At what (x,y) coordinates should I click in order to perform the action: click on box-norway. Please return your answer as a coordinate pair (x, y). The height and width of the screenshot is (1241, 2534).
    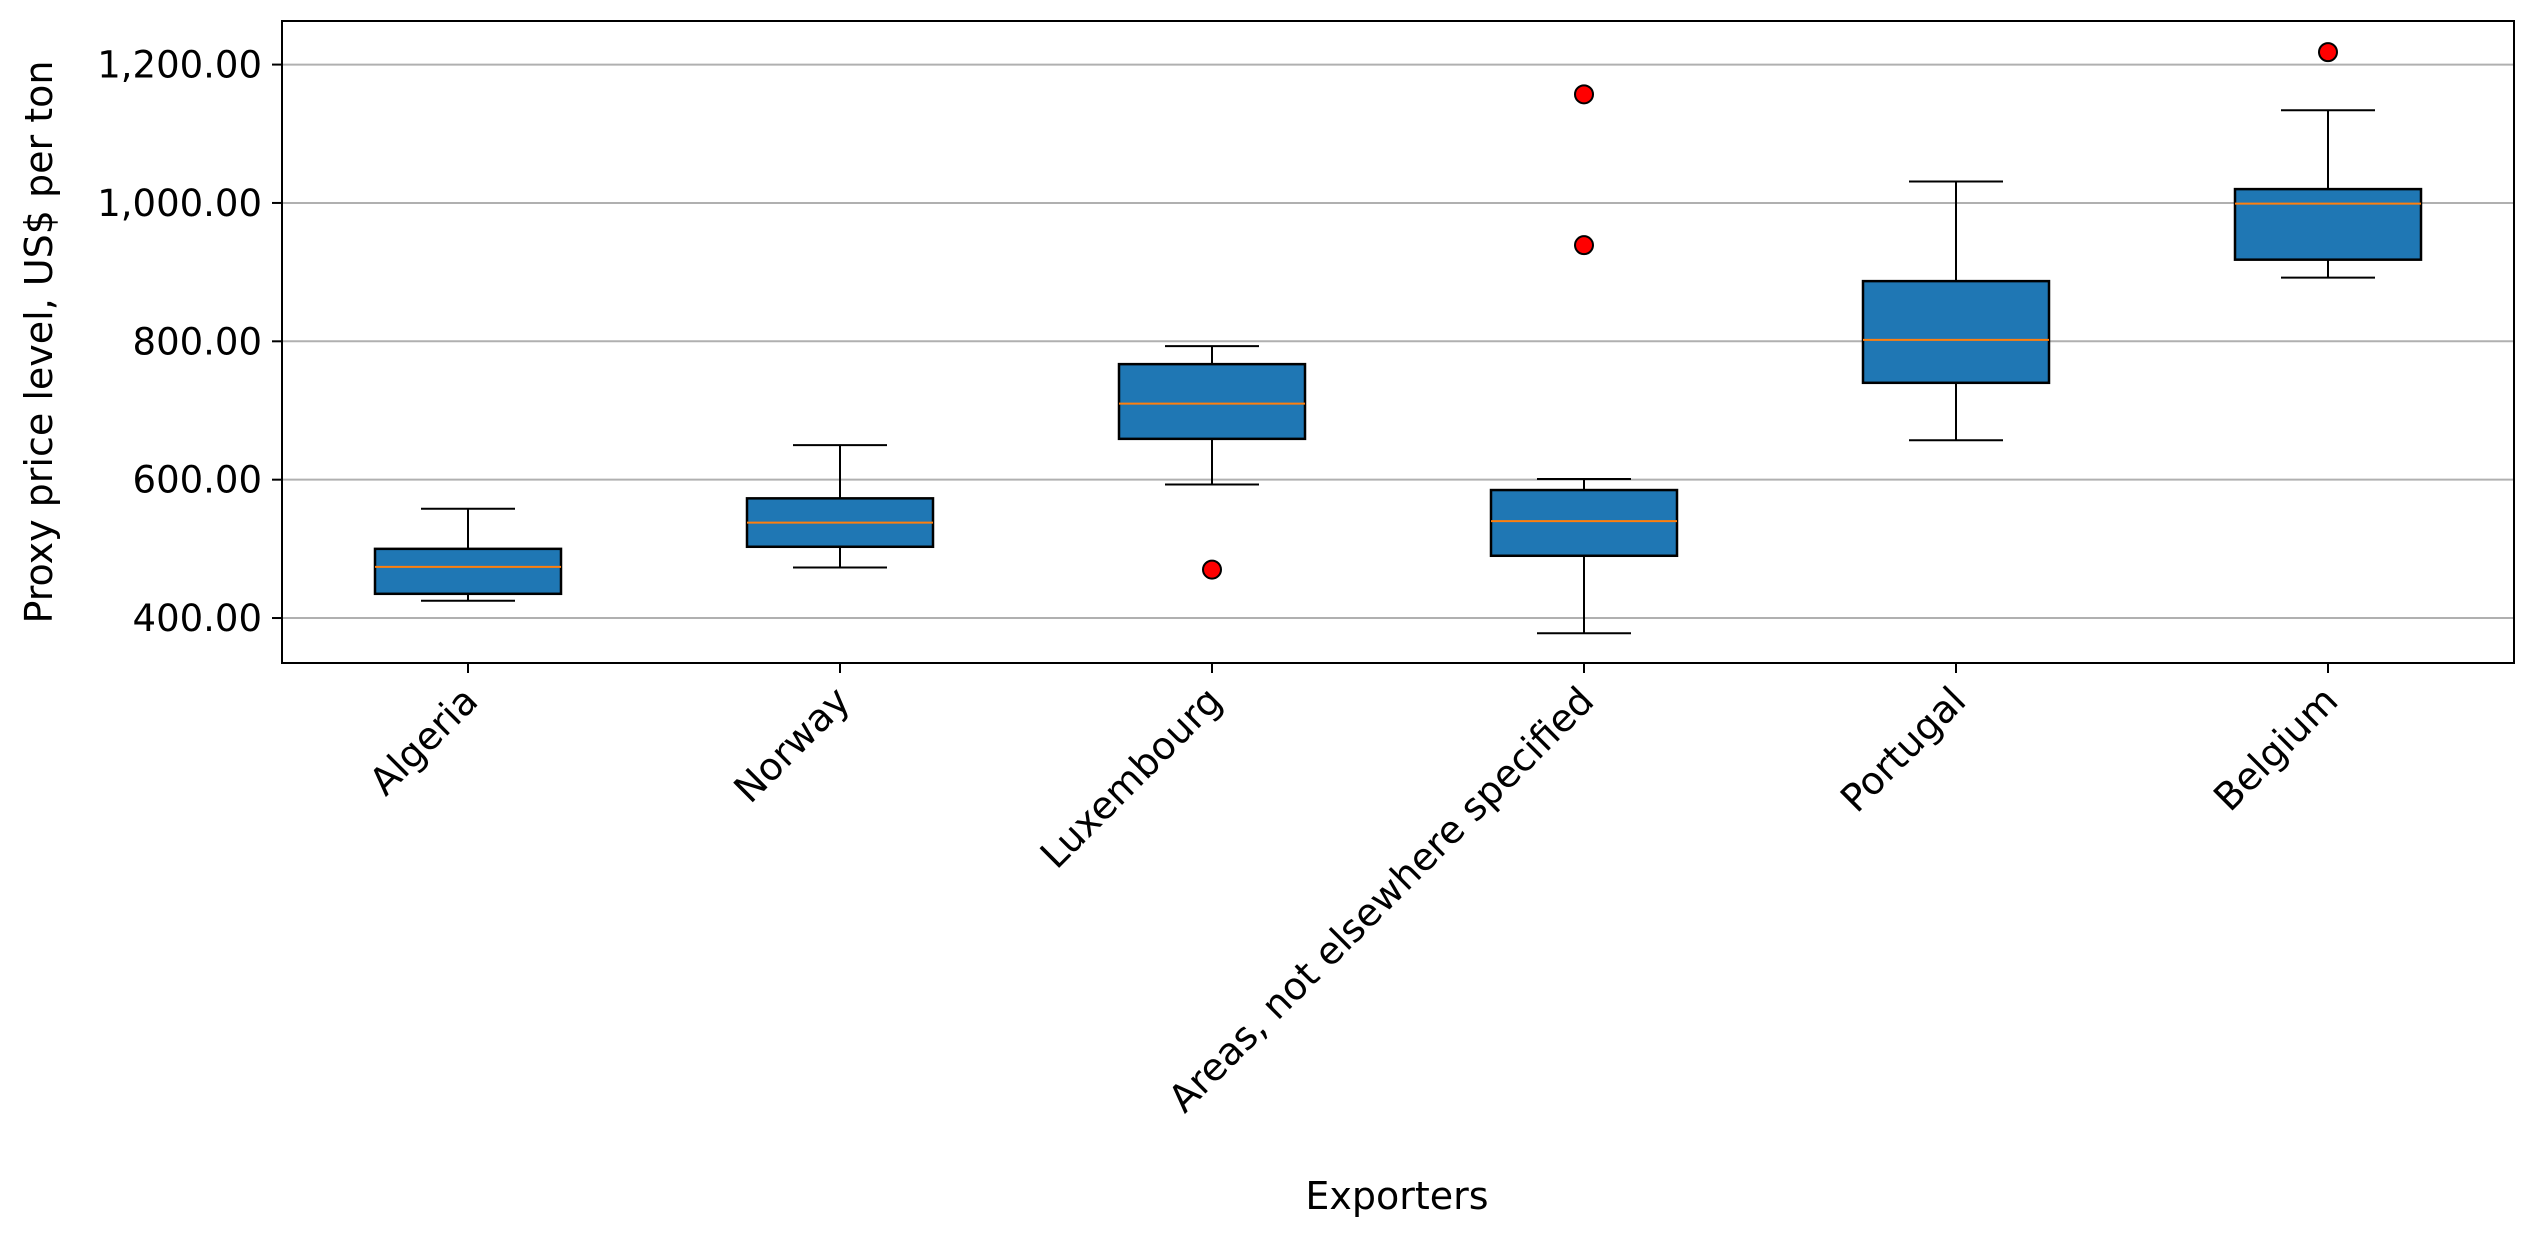
    Looking at the image, I should click on (840, 506).